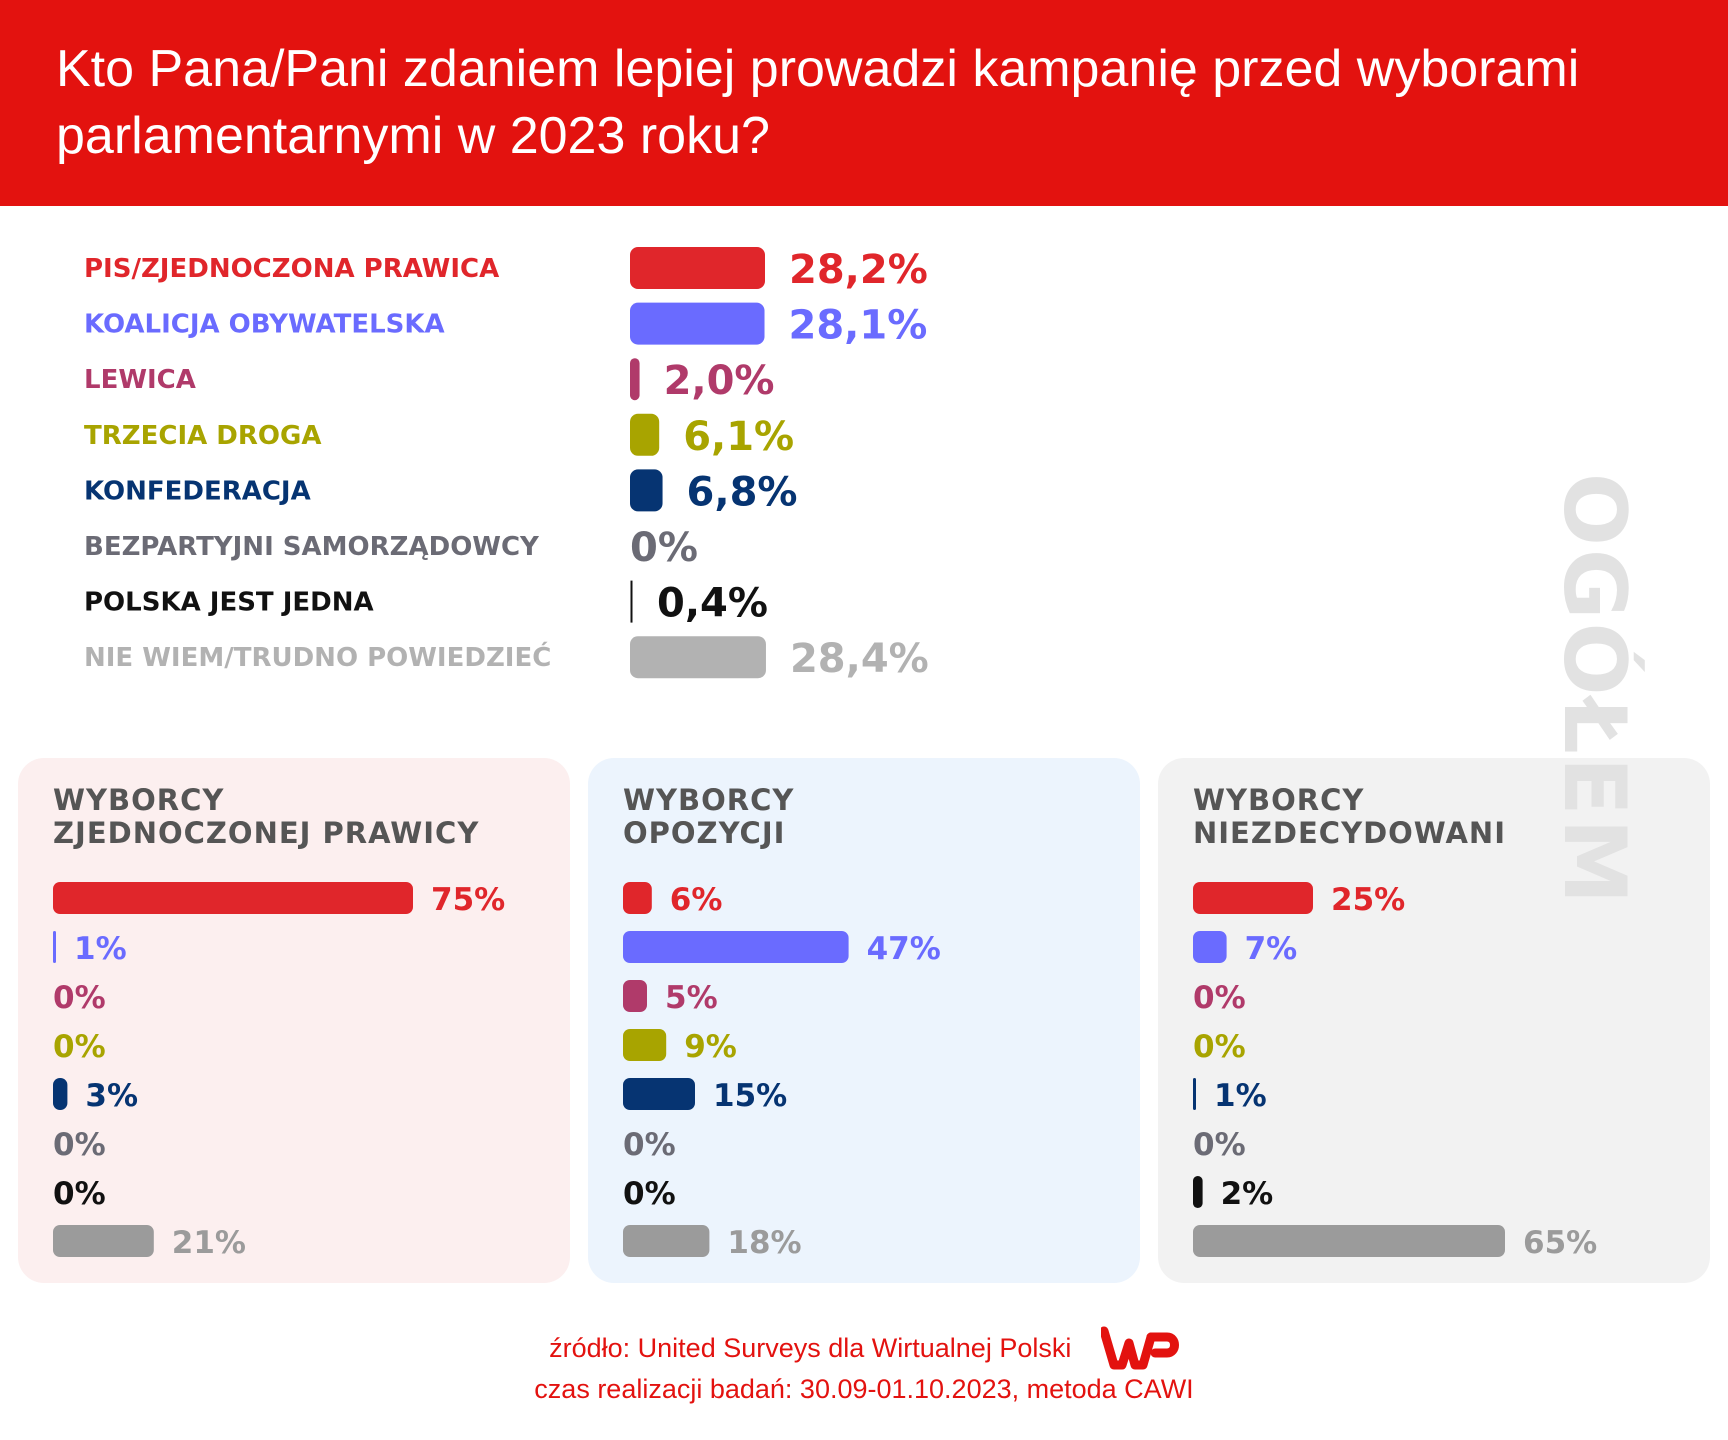  Describe the element at coordinates (637, 898) in the screenshot. I see `bar-wyborcy-opozycji-pis-zjednoczona-prawica` at that location.